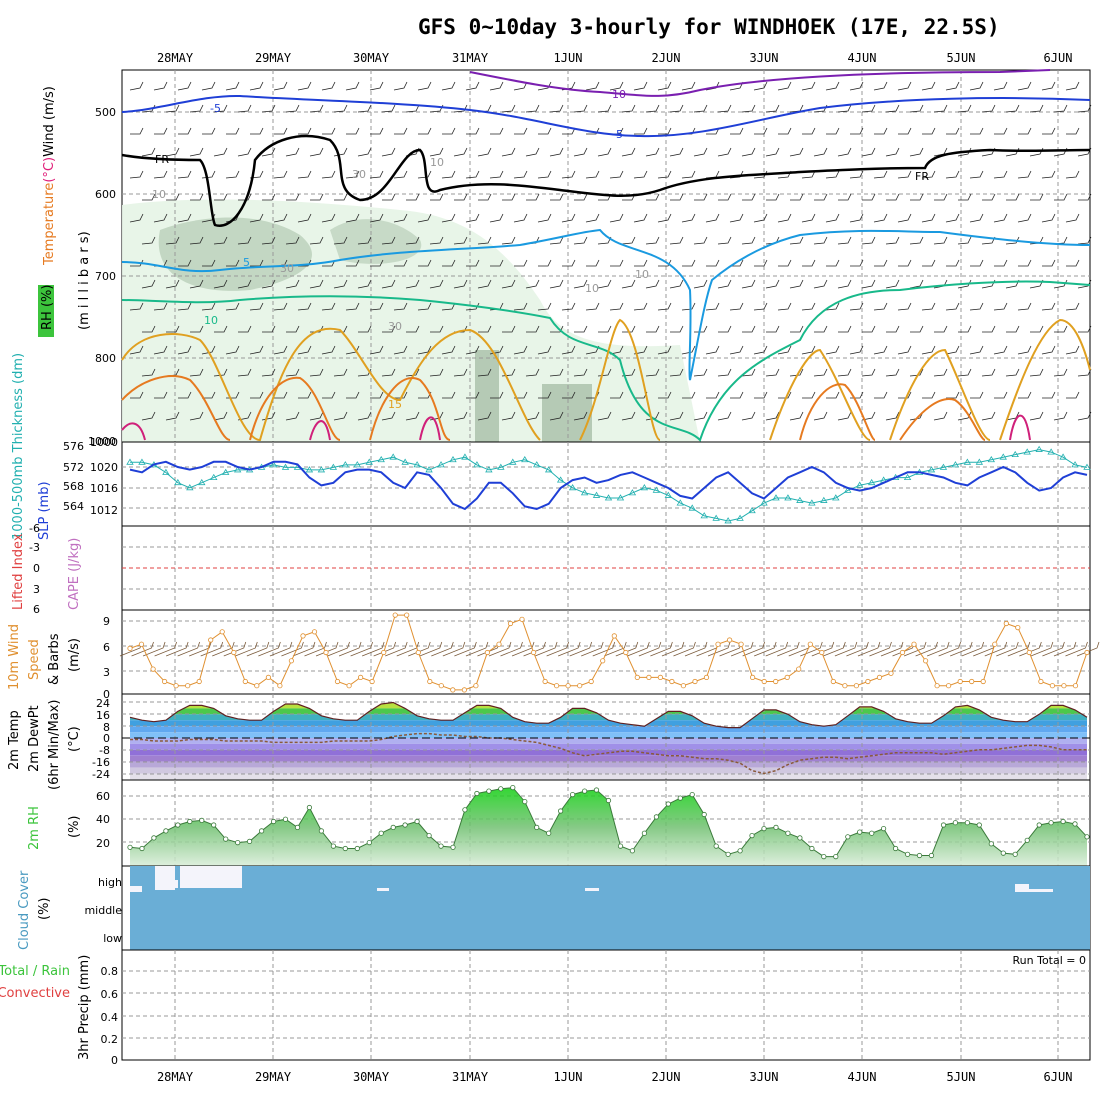  I want to click on y-tick-label: 572, so click(73, 467).